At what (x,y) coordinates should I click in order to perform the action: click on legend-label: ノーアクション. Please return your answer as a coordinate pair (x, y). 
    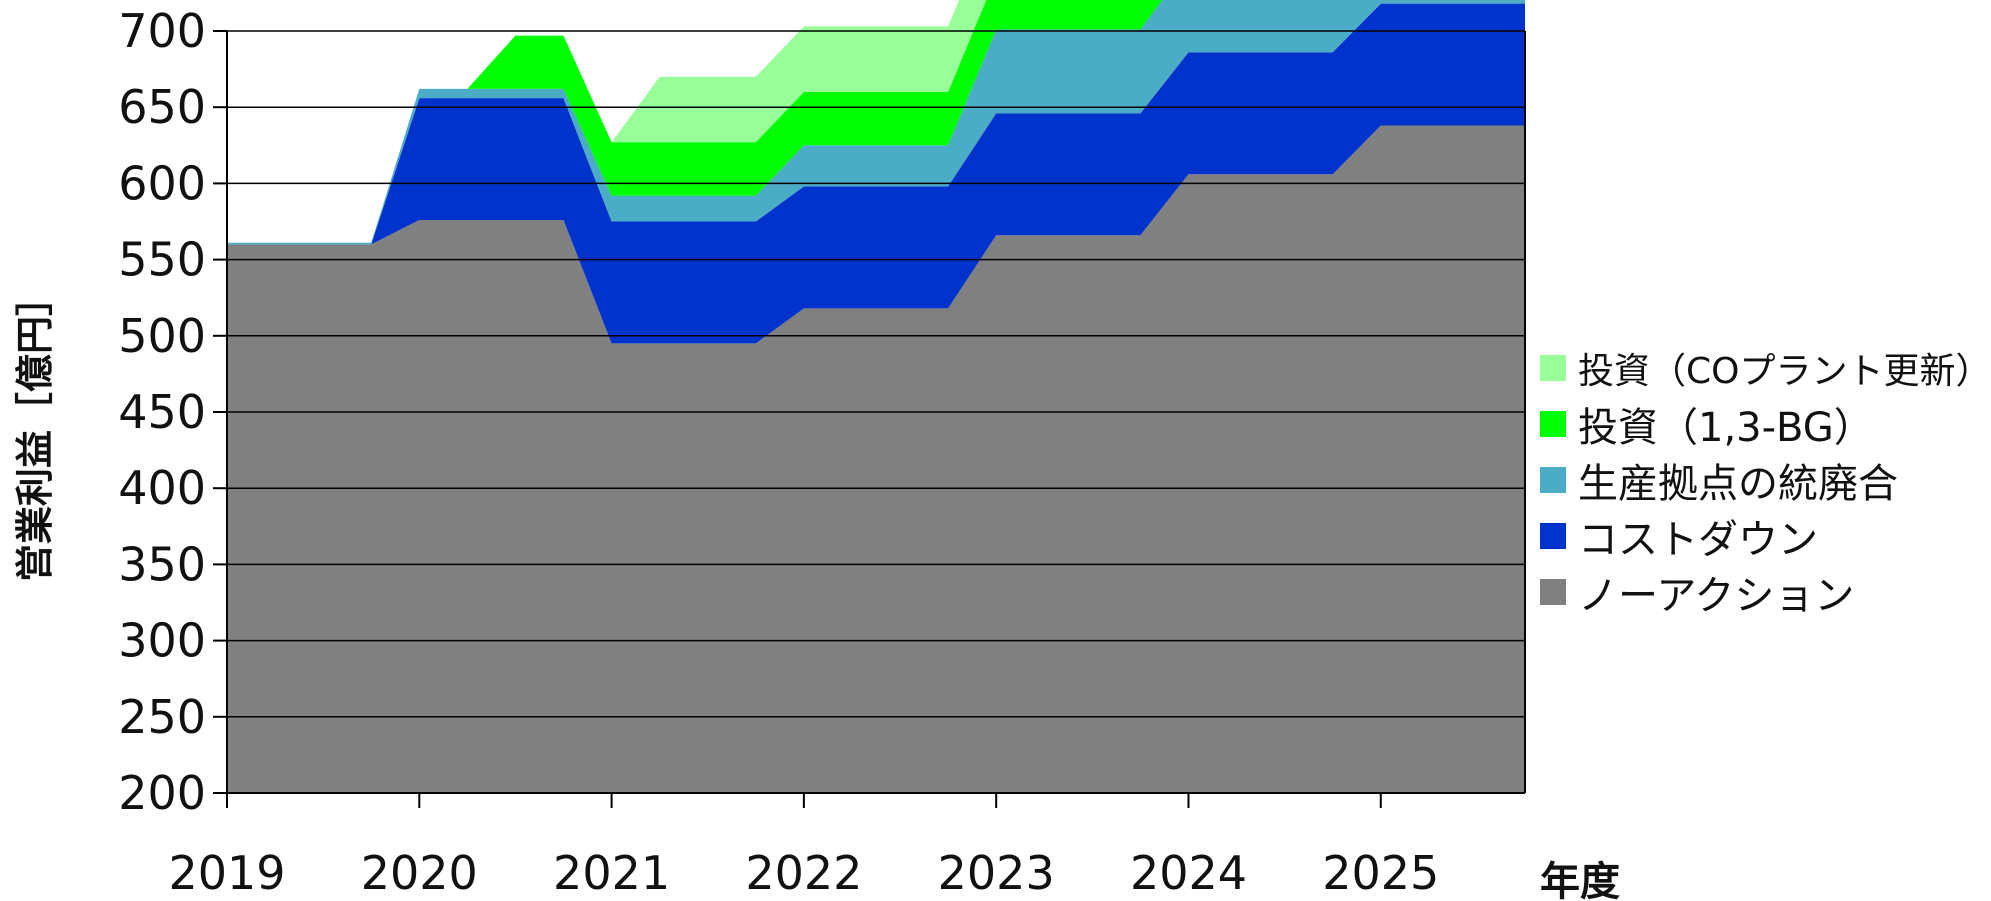
    Looking at the image, I should click on (1716, 596).